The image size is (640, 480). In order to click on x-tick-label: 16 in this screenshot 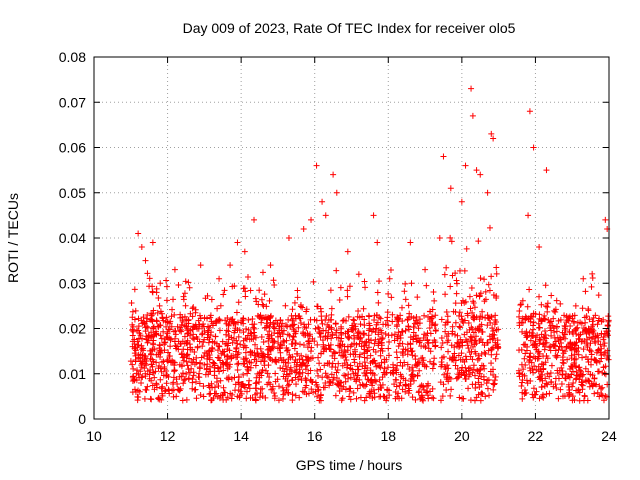, I will do `click(315, 436)`.